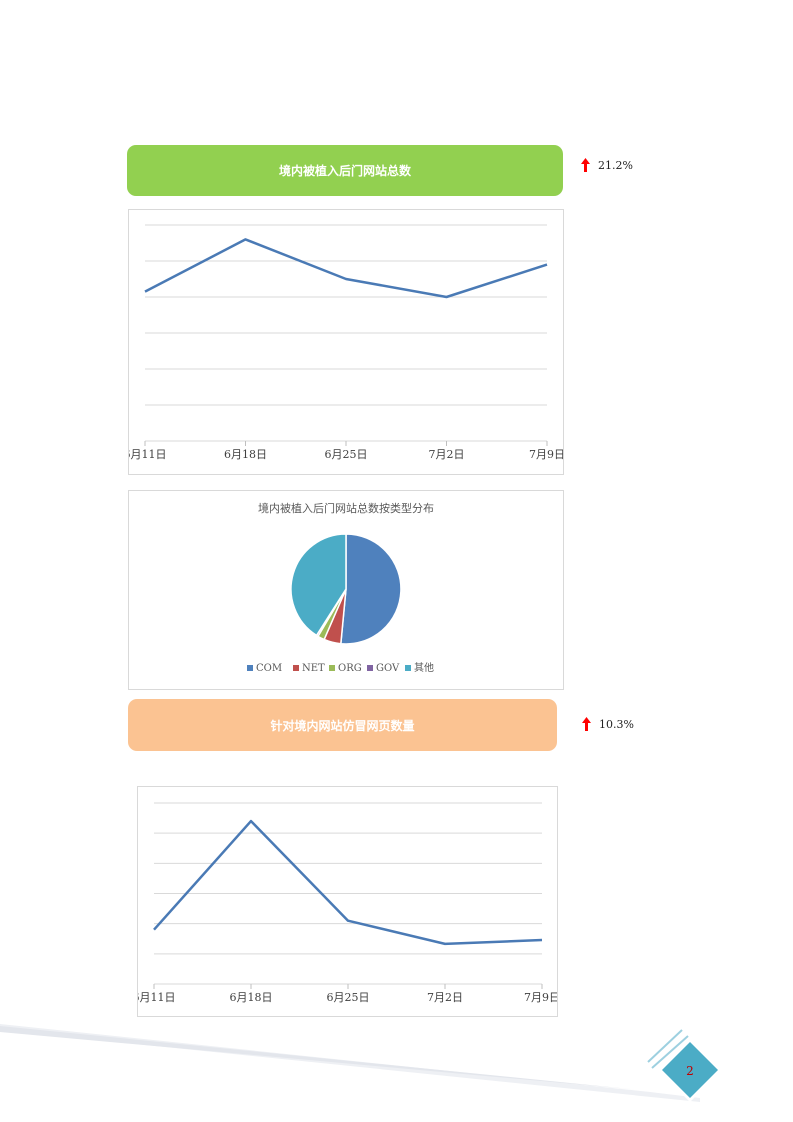 This screenshot has height=1122, width=793. Describe the element at coordinates (616, 724) in the screenshot. I see `change-value: 10.3%` at that location.